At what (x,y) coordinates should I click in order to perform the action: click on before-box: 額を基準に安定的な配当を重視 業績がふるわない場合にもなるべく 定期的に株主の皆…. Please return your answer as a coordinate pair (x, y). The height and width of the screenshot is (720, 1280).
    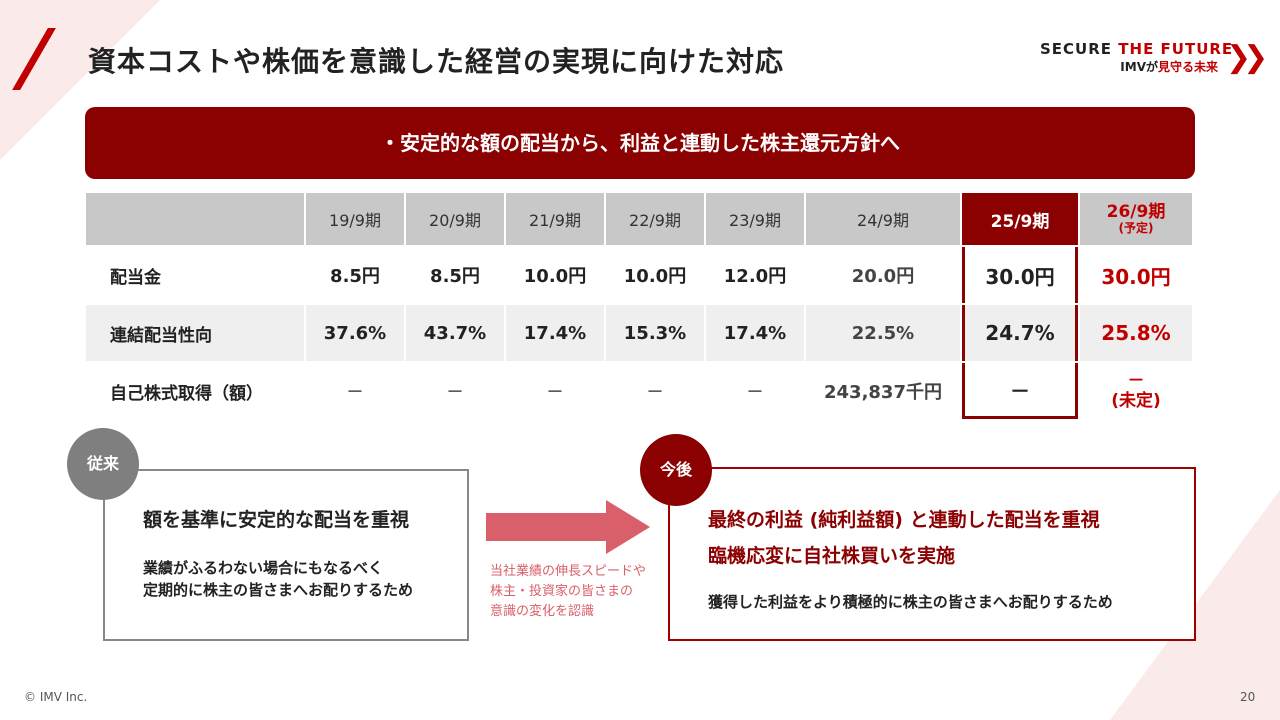
    Looking at the image, I should click on (286, 555).